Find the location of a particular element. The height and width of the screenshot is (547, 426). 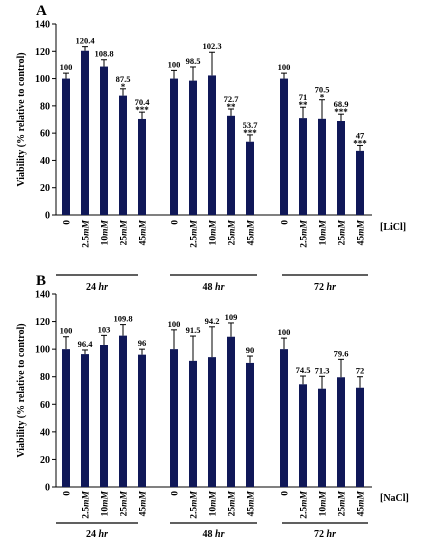

data-label: 109 is located at coordinates (231, 317).